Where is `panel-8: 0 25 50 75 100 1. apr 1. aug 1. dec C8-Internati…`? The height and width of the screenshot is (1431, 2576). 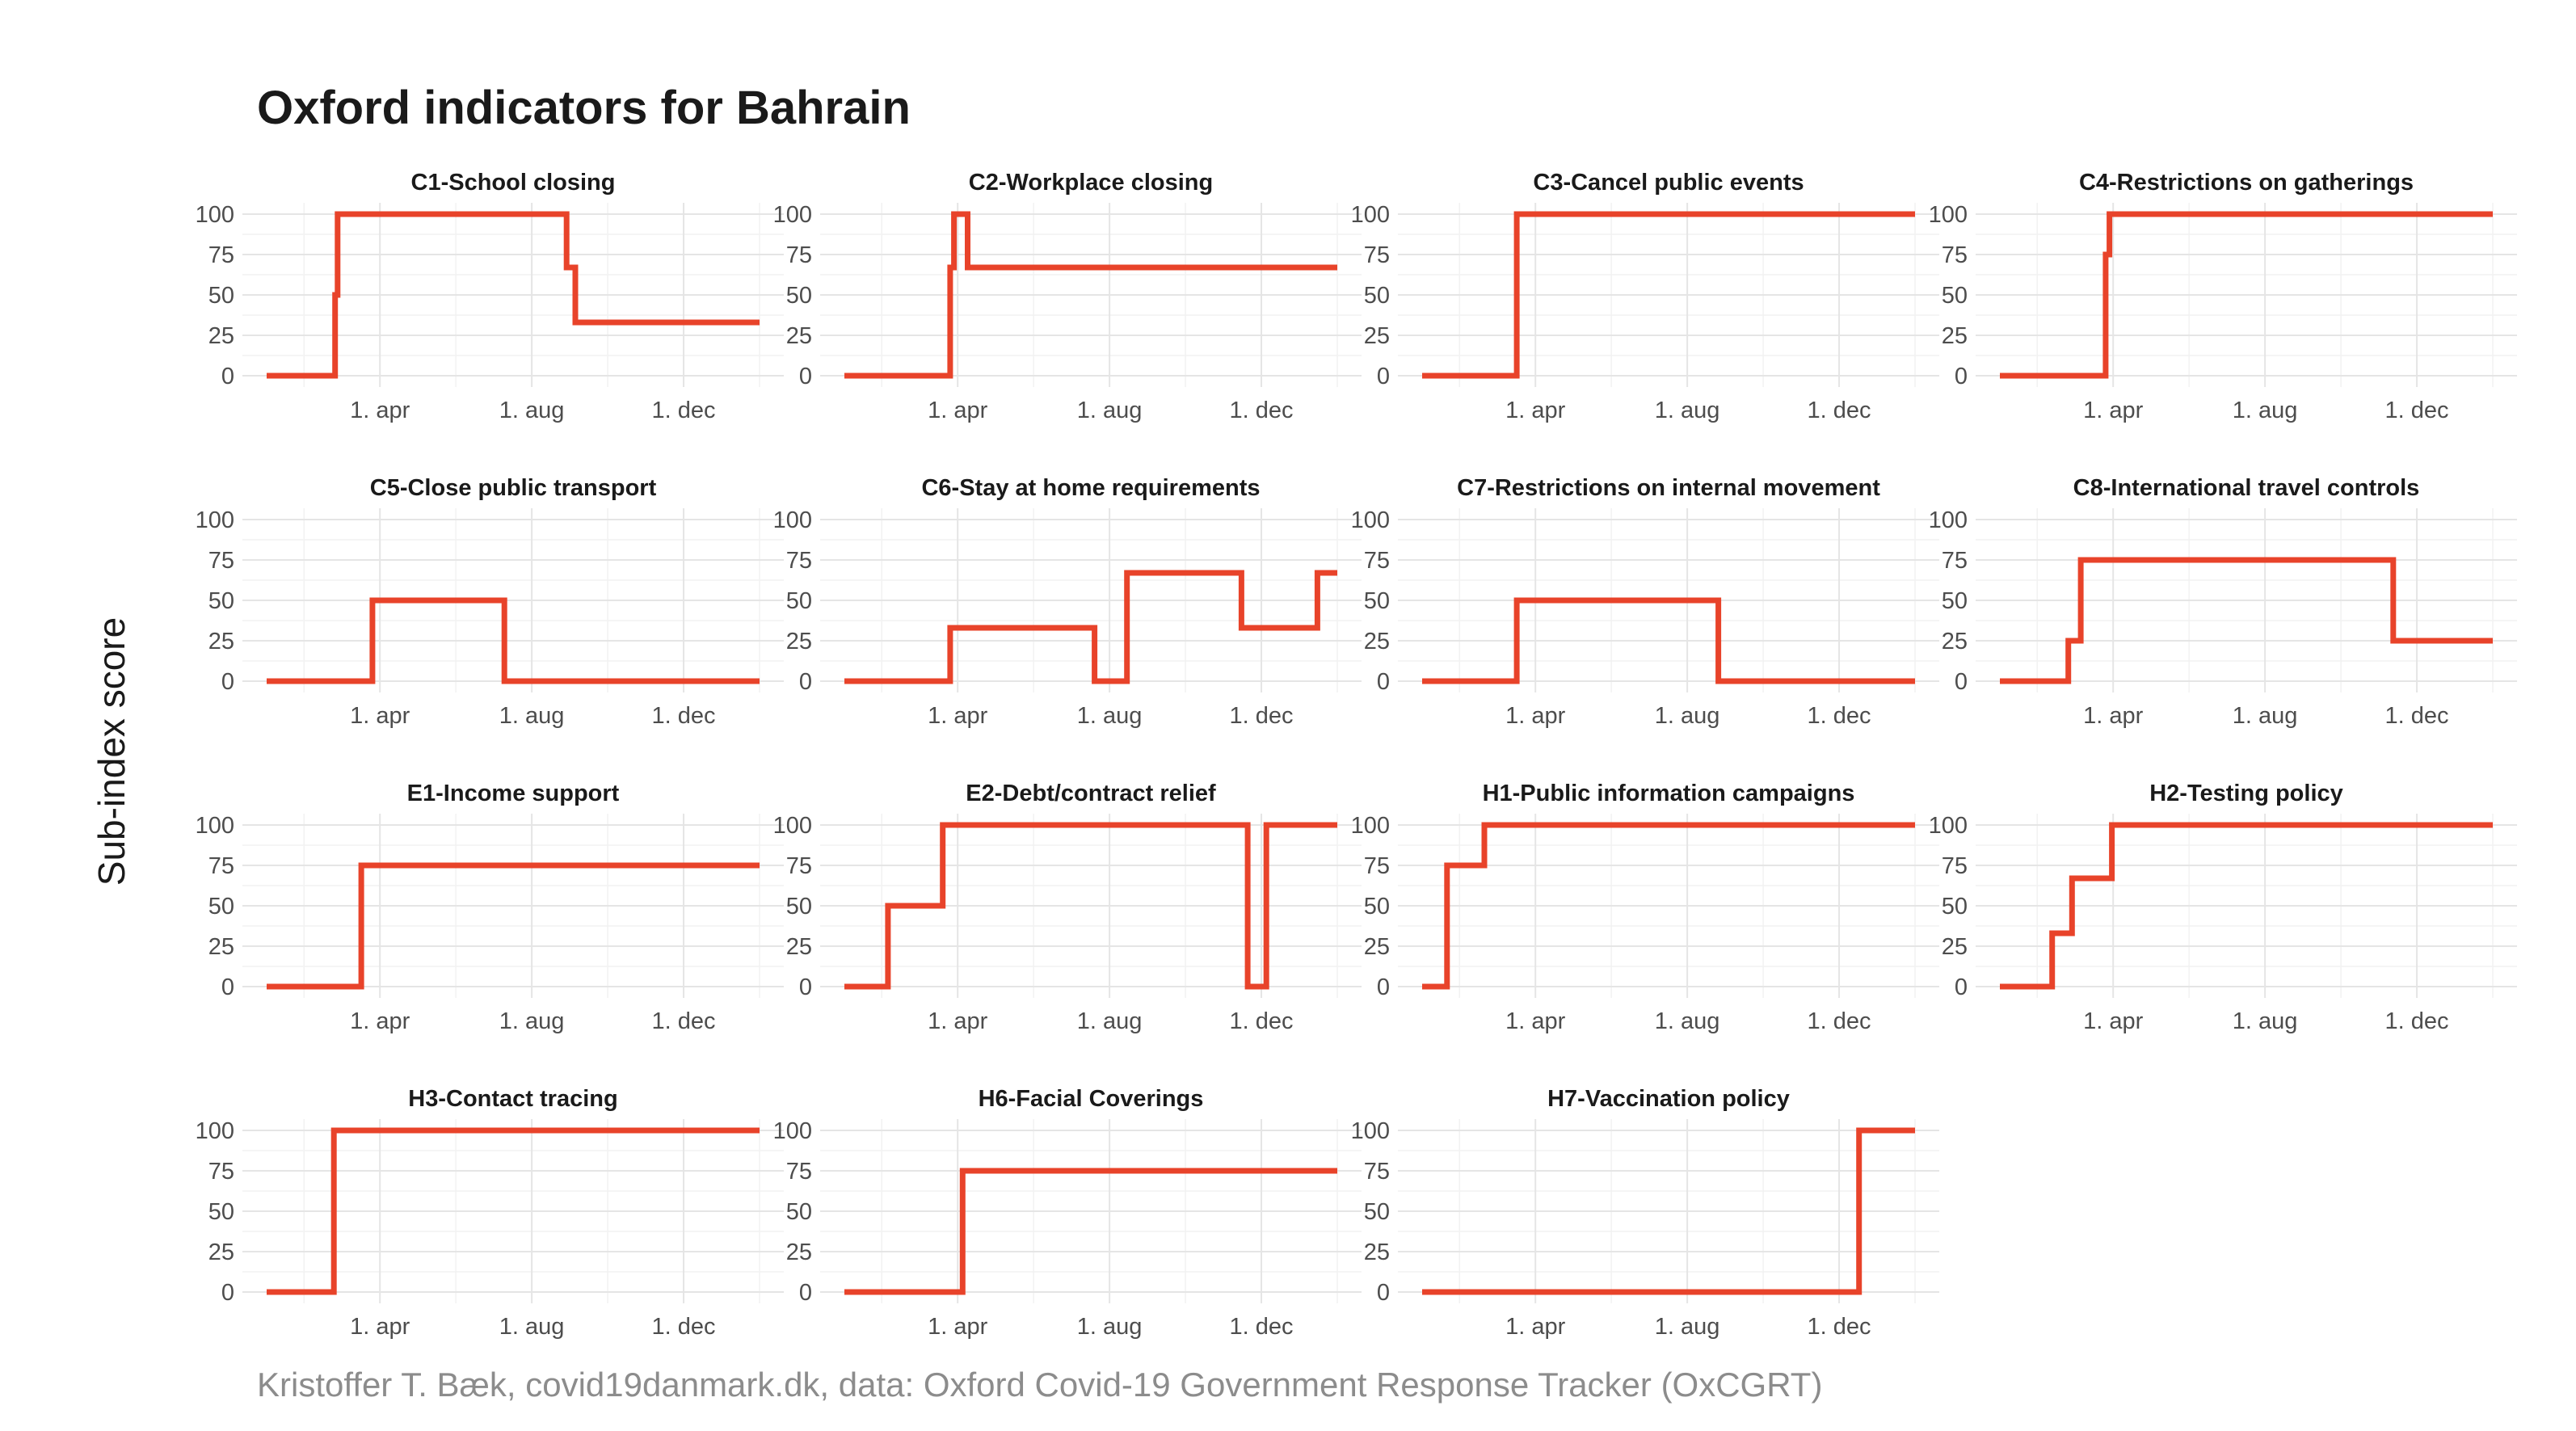
panel-8: 0 25 50 75 100 1. apr 1. aug 1. dec C8-Internati… is located at coordinates (2223, 602).